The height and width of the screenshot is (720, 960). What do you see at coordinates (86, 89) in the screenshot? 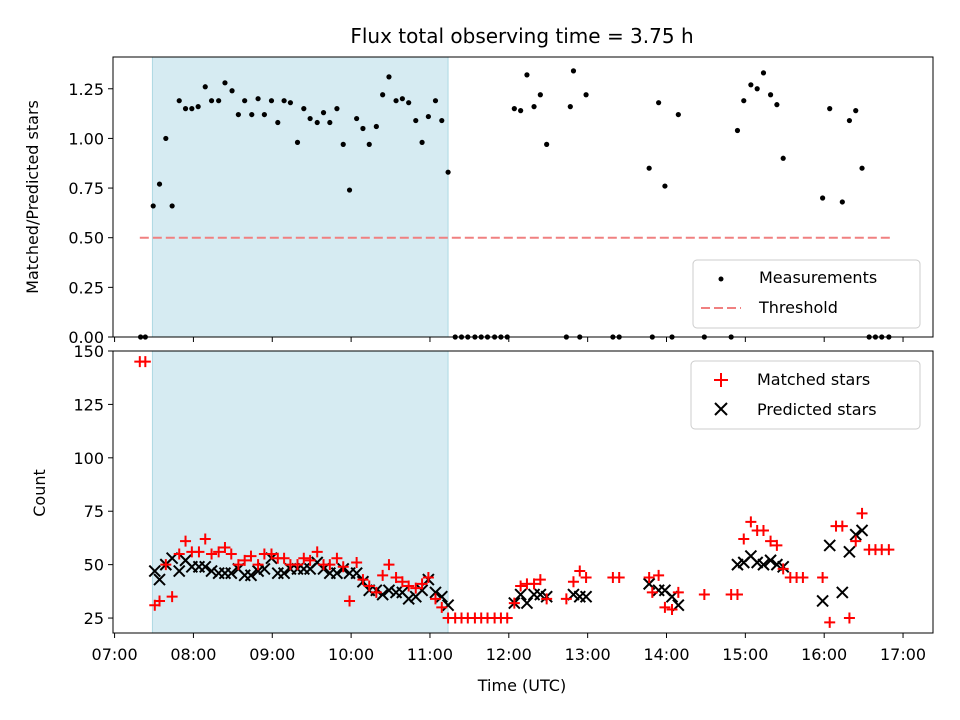
I see `upper-y-tick-label: 1.25` at bounding box center [86, 89].